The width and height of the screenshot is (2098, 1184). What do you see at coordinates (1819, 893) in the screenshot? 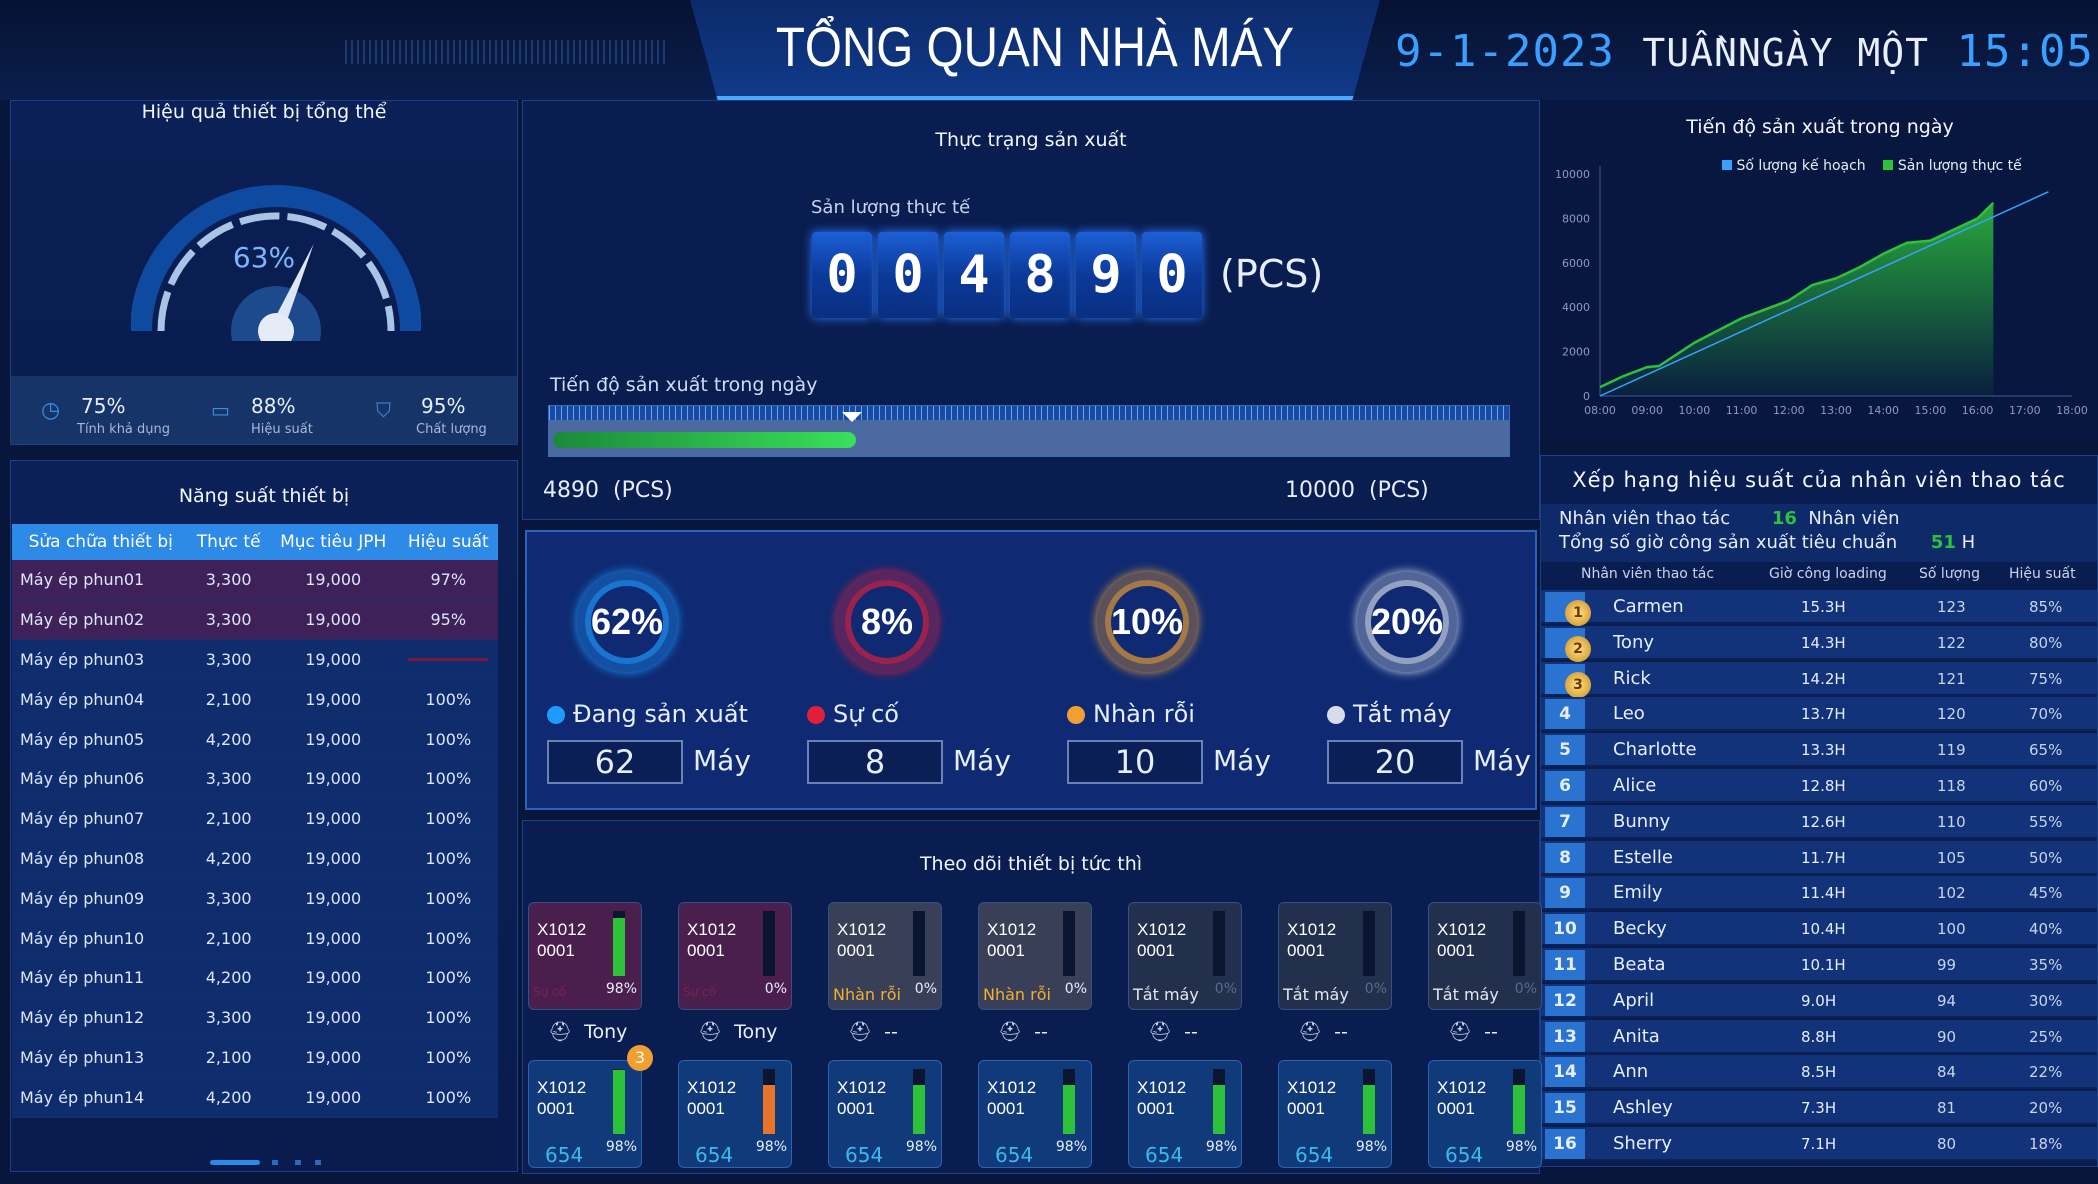
I see `ranking-row: 9 Emily 11.4H 102 45%` at bounding box center [1819, 893].